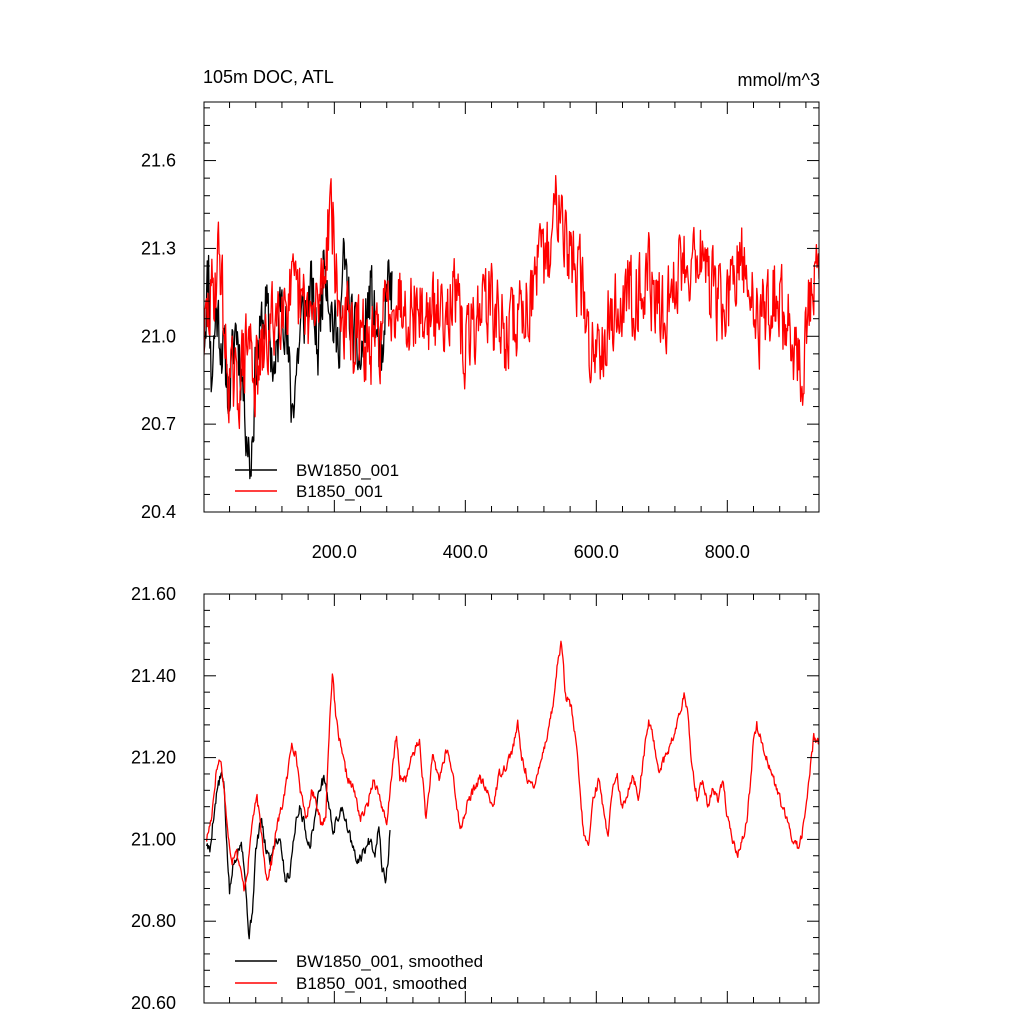 The height and width of the screenshot is (1024, 1024). What do you see at coordinates (153, 921) in the screenshot?
I see `bottom-y-tick-label: 20.80` at bounding box center [153, 921].